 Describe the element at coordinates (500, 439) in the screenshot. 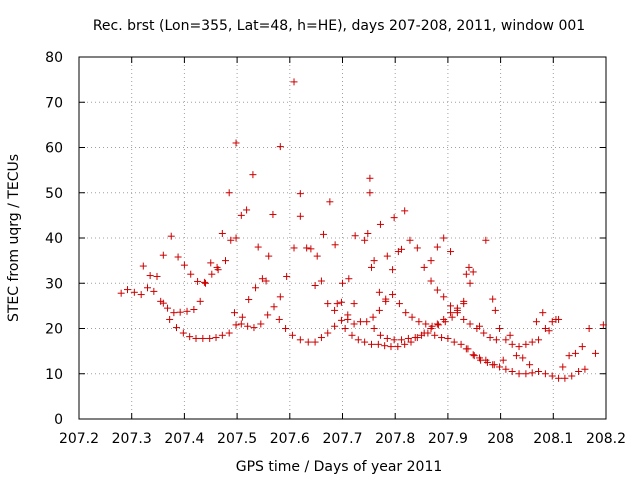

I see `x-tick-label: 208` at that location.